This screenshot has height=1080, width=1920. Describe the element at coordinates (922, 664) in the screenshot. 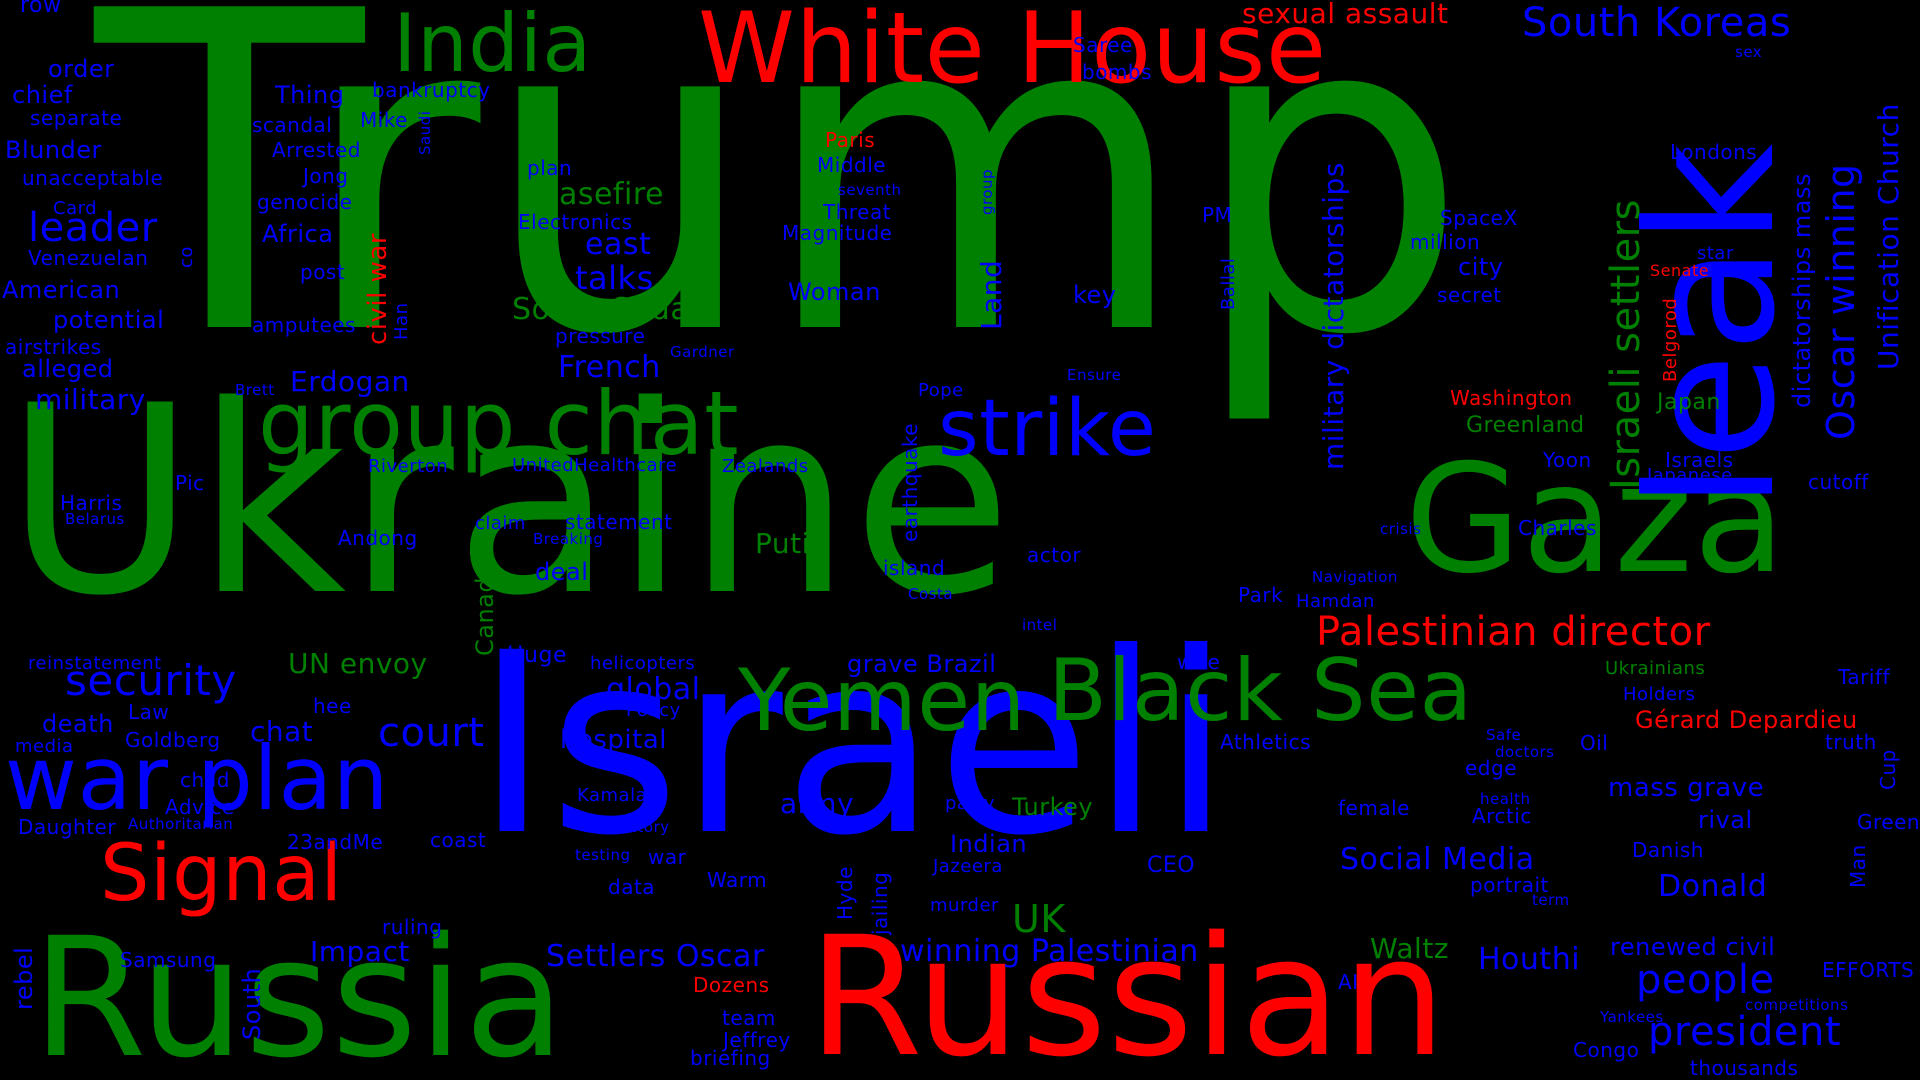

I see `word-grave-brazil: grave Brazil` at that location.